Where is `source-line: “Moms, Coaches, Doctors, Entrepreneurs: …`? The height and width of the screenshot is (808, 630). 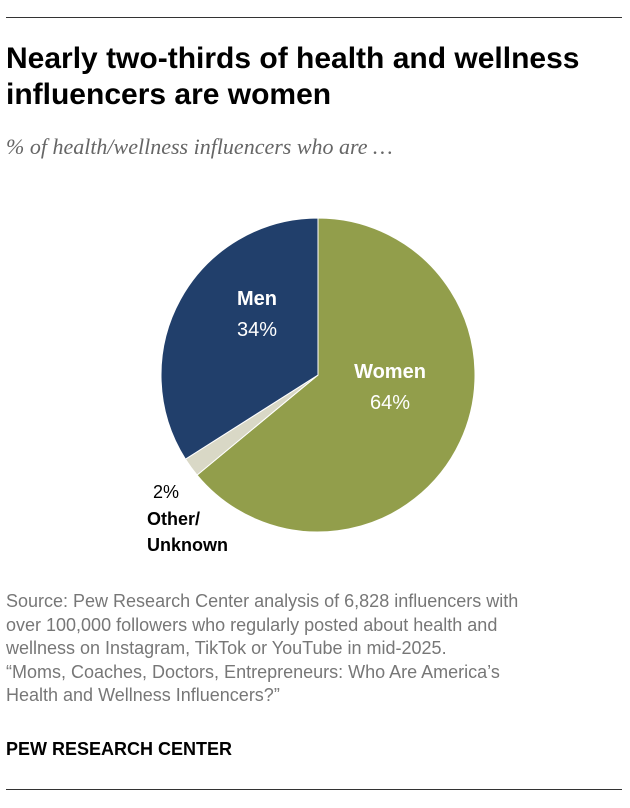 source-line: “Moms, Coaches, Doctors, Entrepreneurs: … is located at coordinates (253, 671).